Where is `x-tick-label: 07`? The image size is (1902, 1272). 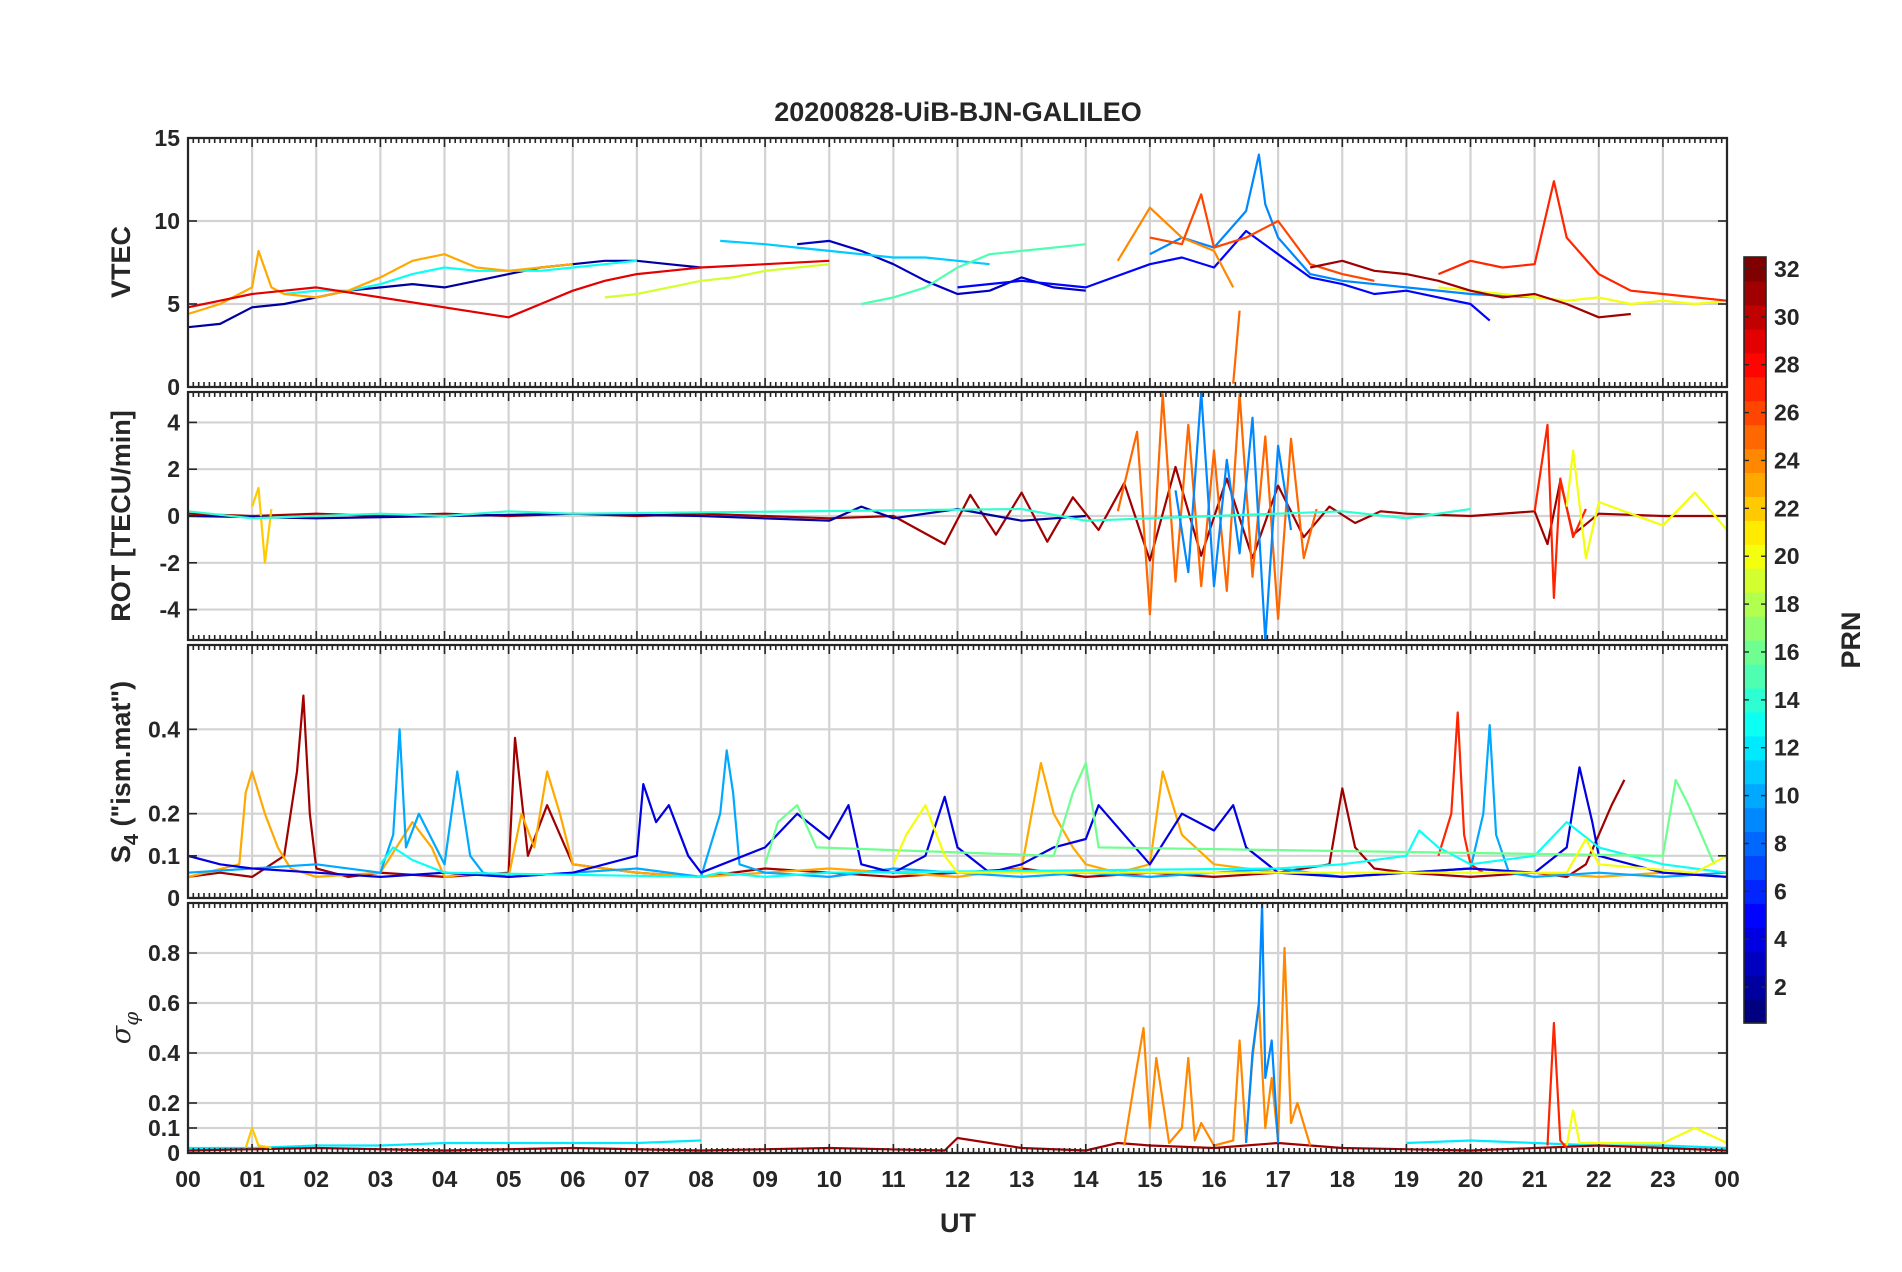 x-tick-label: 07 is located at coordinates (637, 1179).